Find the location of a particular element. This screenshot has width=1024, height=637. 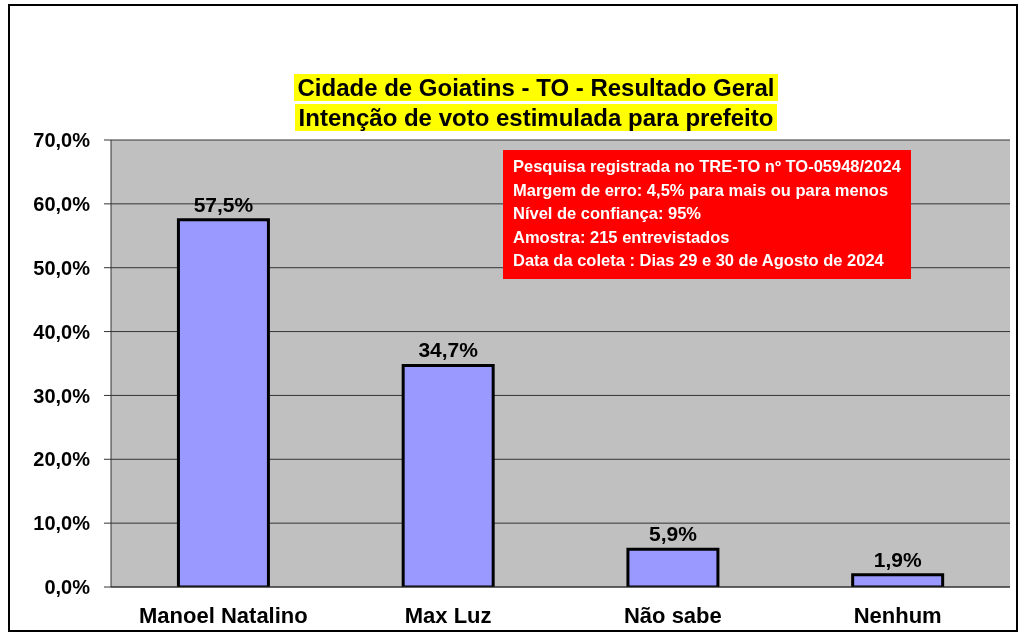

annotation: Amostra: 215 entrevistados is located at coordinates (622, 237).